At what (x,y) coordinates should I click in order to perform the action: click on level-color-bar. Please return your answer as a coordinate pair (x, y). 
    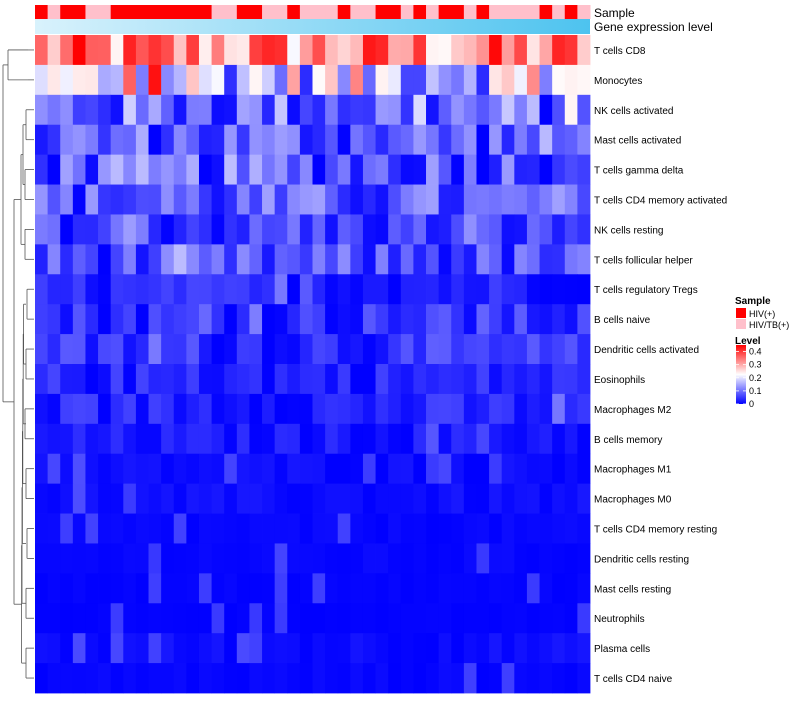
    Looking at the image, I should click on (741, 374).